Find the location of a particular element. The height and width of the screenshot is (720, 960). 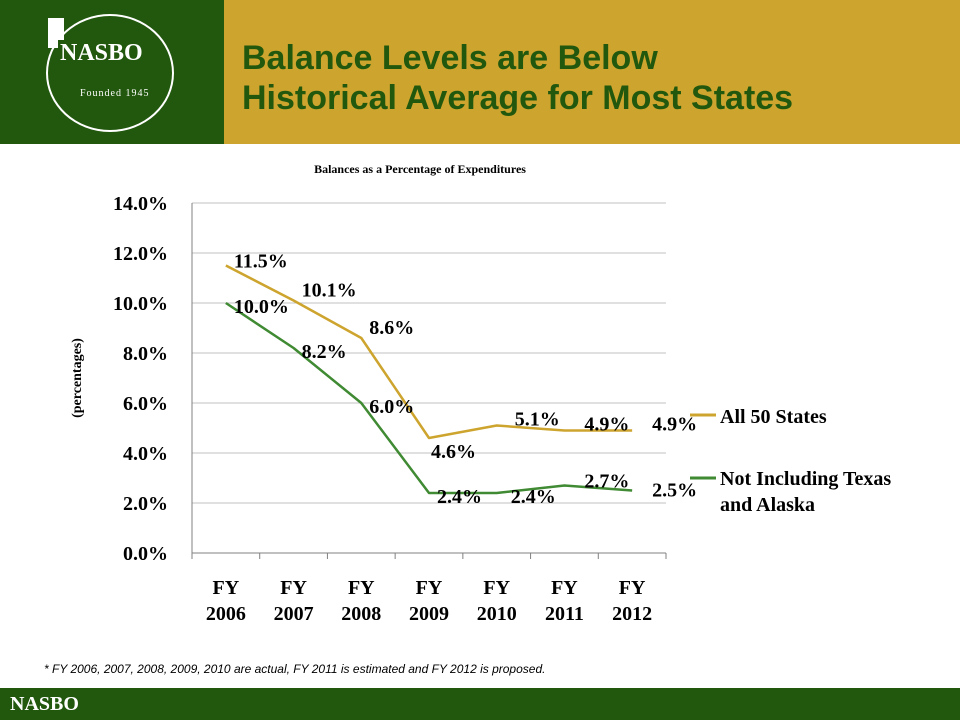

x-tick-label-year: 2008 is located at coordinates (361, 614).